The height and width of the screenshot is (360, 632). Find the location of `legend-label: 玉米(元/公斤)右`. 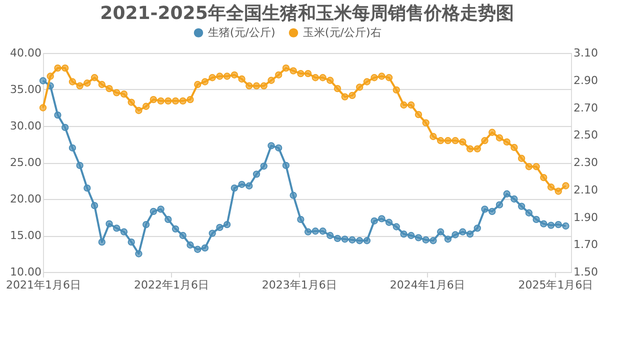

legend-label: 玉米(元/公斤)右 is located at coordinates (342, 32).